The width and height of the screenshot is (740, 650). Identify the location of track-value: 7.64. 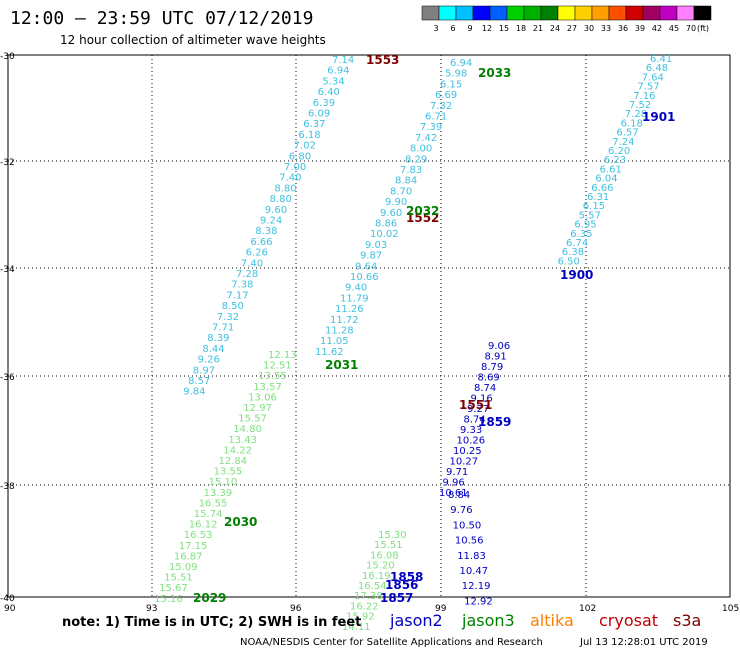
(653, 77).